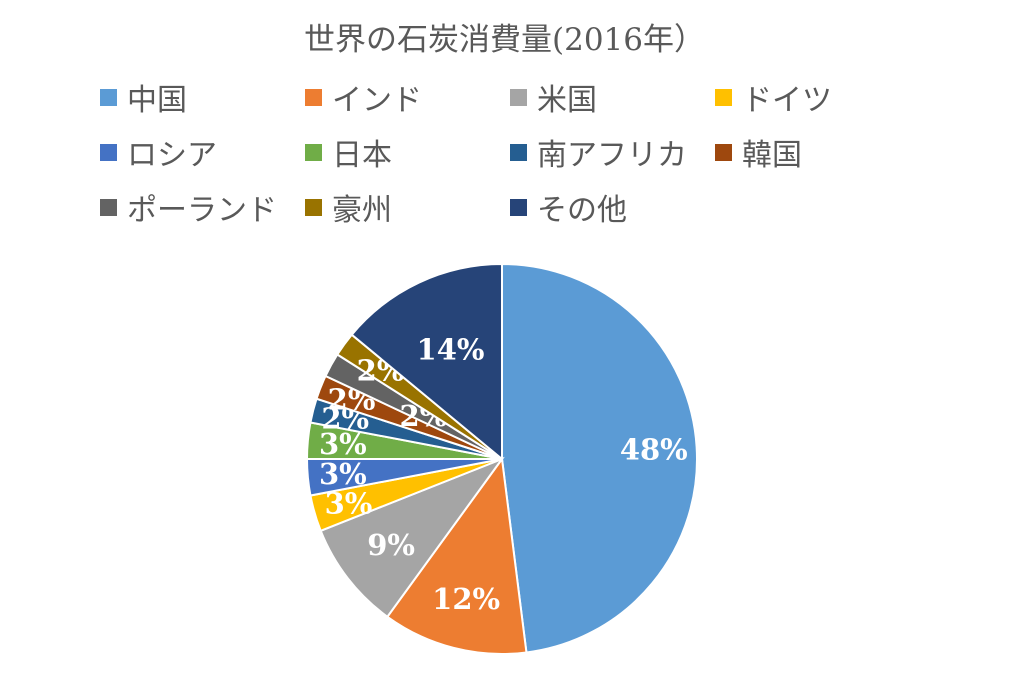  What do you see at coordinates (654, 449) in the screenshot?
I see `slice-data-label: 48%` at bounding box center [654, 449].